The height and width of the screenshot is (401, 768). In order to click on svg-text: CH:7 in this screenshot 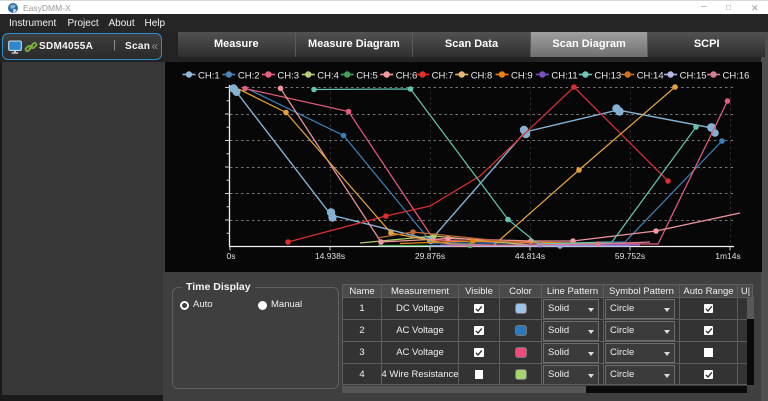, I will do `click(443, 76)`.